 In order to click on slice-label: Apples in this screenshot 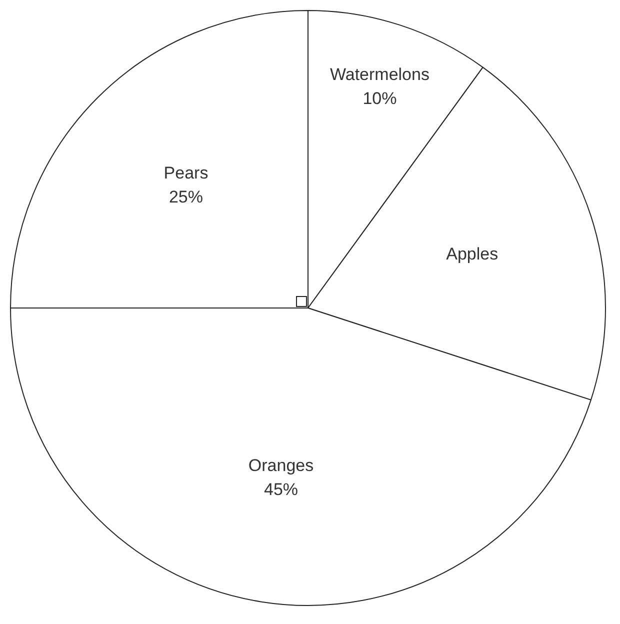, I will do `click(472, 254)`.